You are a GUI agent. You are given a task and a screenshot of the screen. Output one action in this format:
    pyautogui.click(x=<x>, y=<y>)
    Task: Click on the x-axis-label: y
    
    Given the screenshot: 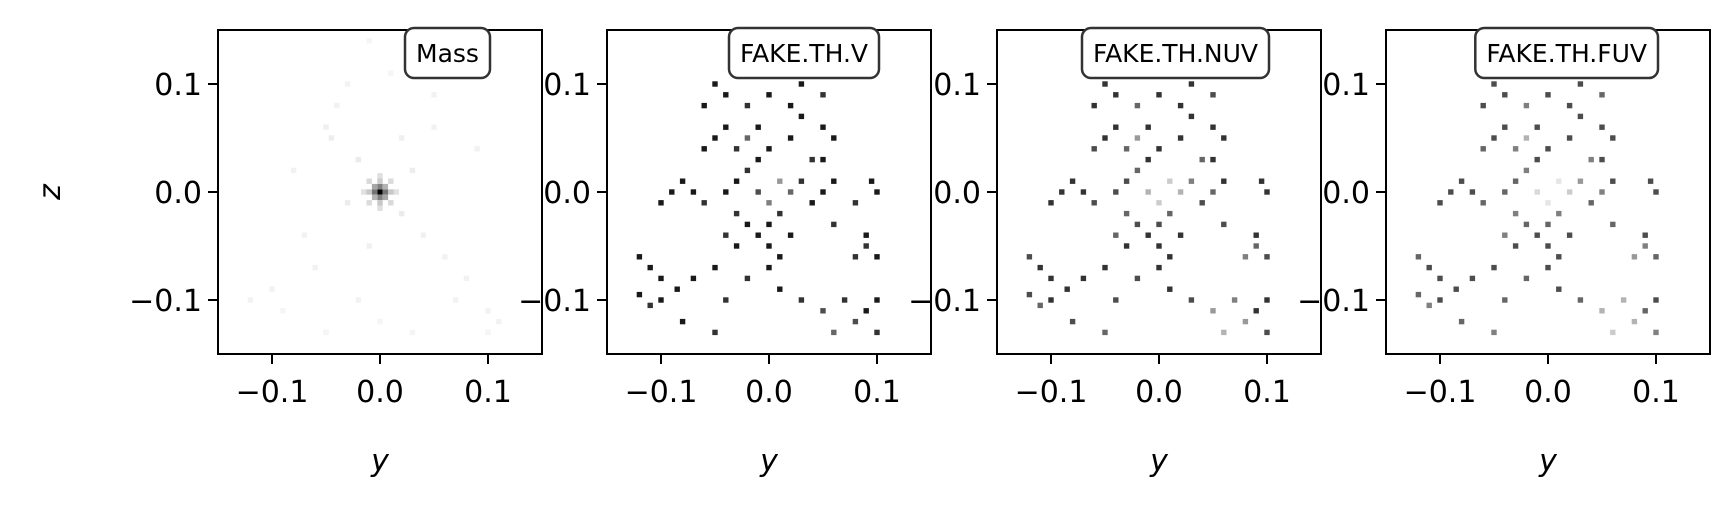 What is the action you would take?
    pyautogui.click(x=1548, y=461)
    